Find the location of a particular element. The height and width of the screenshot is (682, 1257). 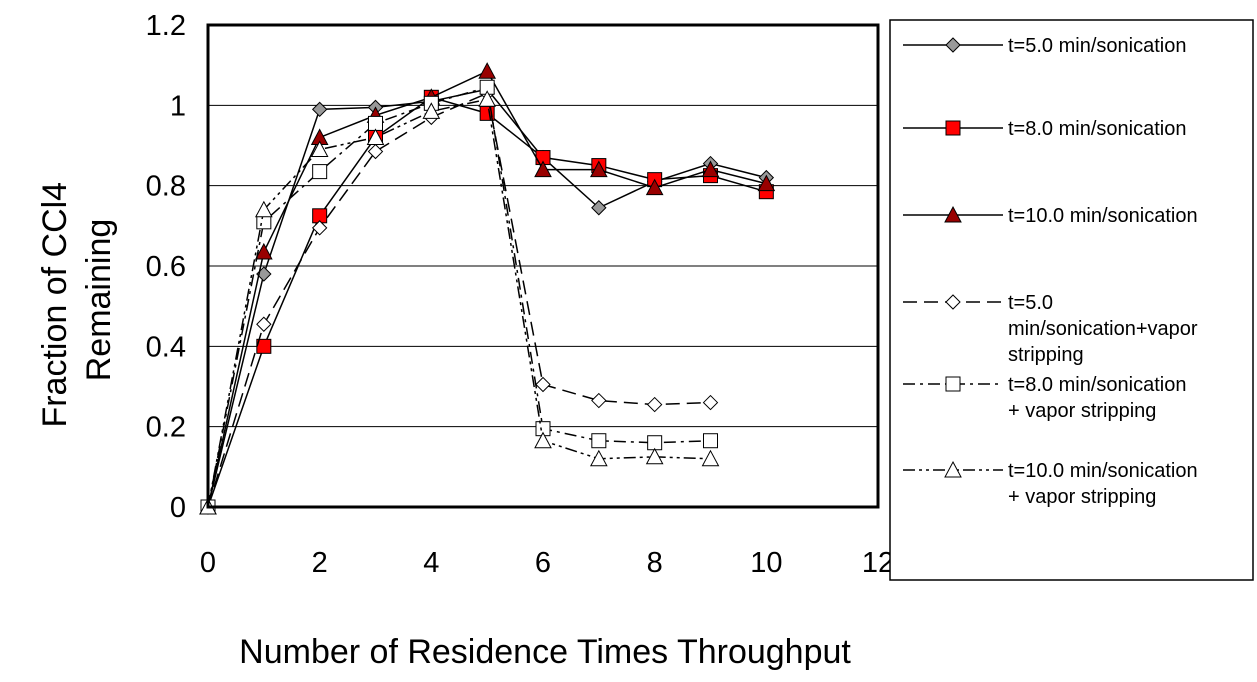

legend-label-4-line-3: stripping is located at coordinates (1046, 355).